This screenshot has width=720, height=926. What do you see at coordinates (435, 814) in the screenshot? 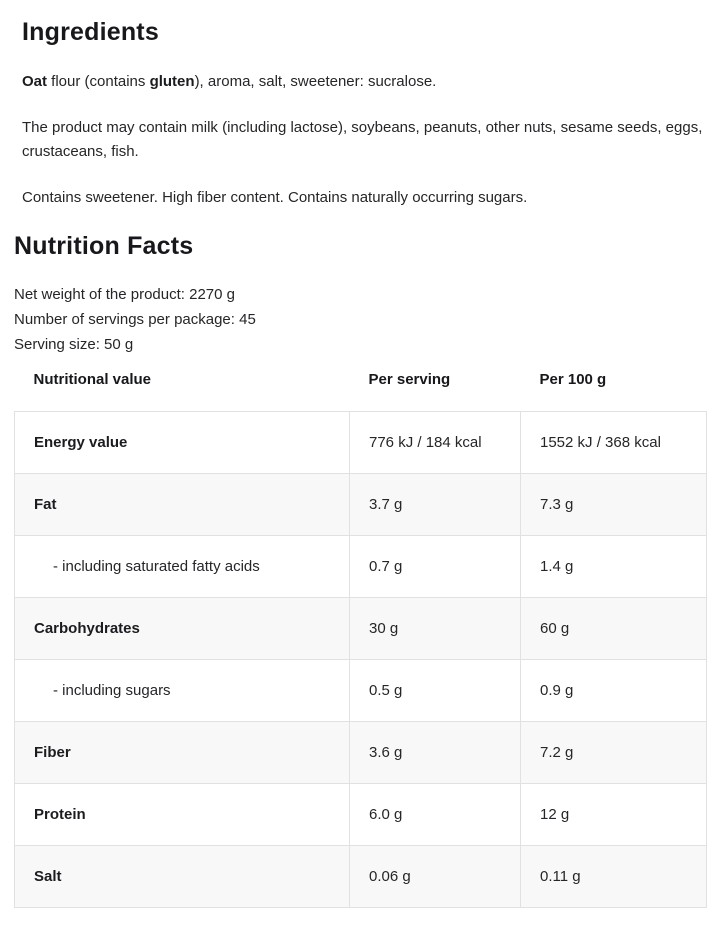
I see `per-serving-value: 6.0 g` at bounding box center [435, 814].